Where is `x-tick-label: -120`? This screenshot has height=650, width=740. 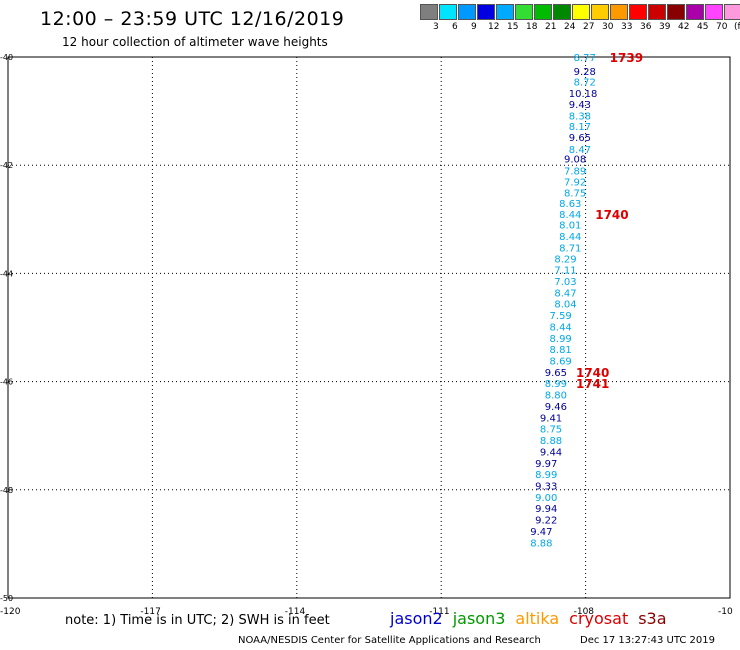 x-tick-label: -120 is located at coordinates (10, 612).